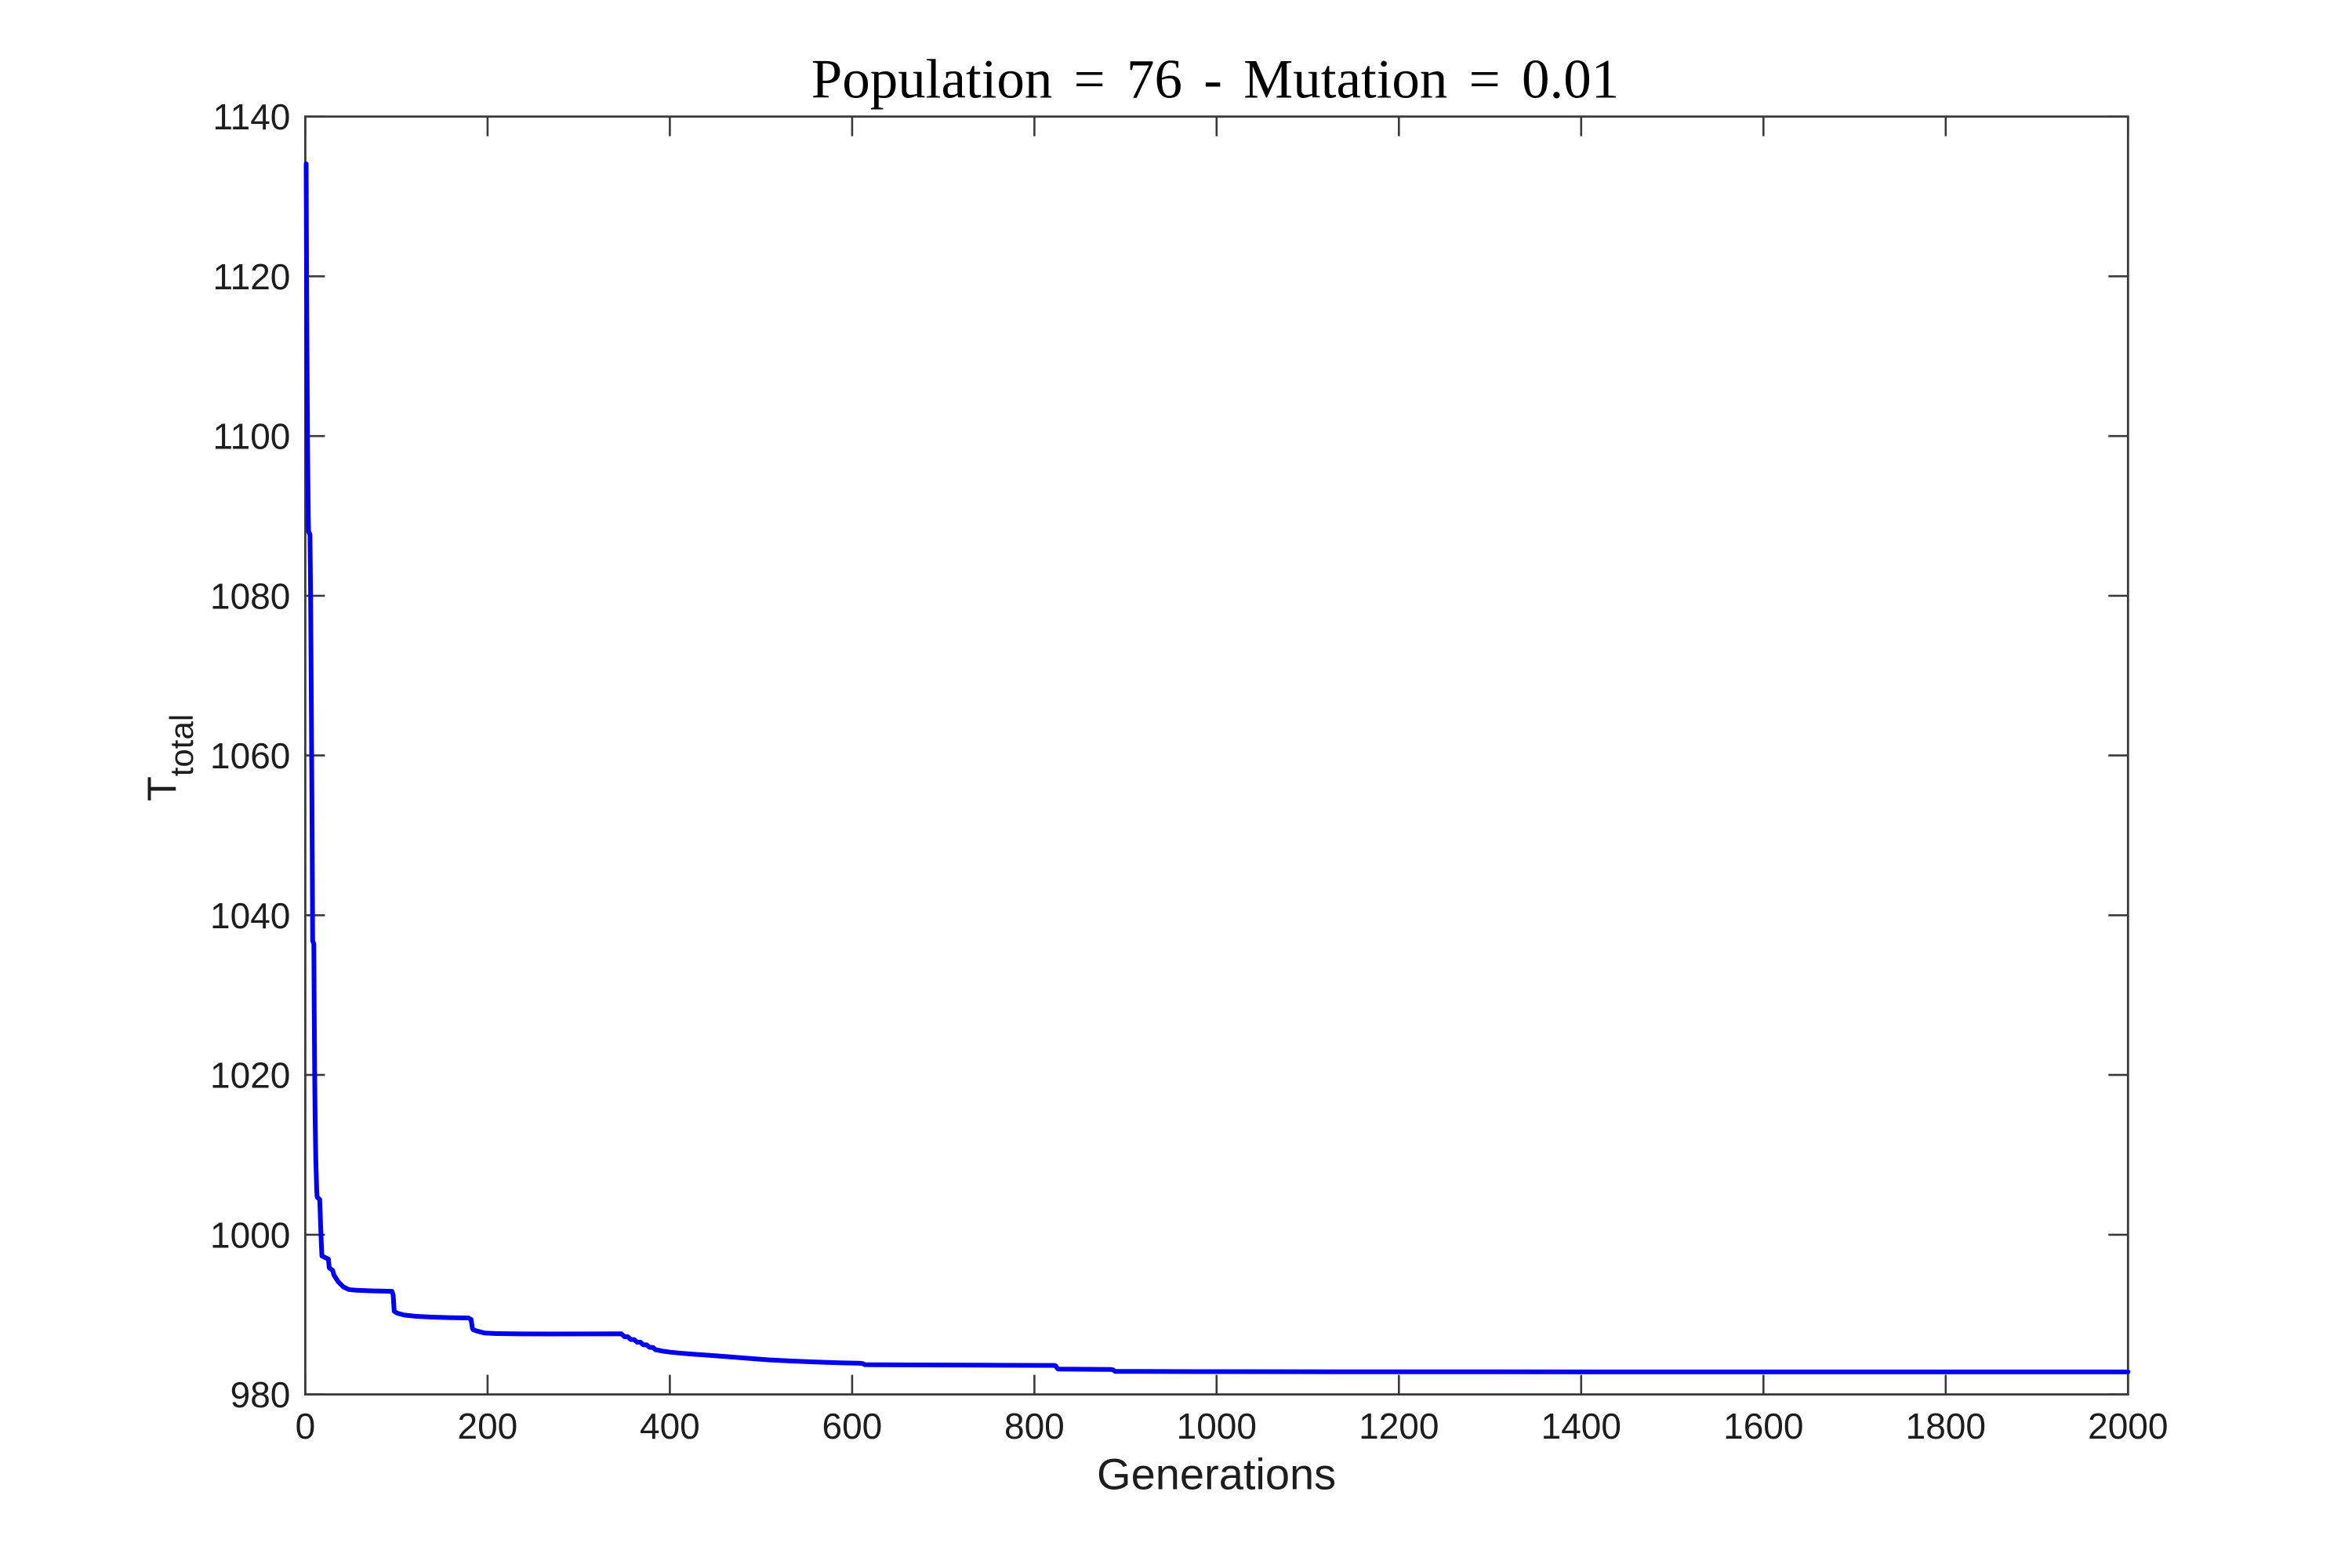 The image size is (2352, 1568). Describe the element at coordinates (1763, 1426) in the screenshot. I see `svg-text: 1600` at that location.